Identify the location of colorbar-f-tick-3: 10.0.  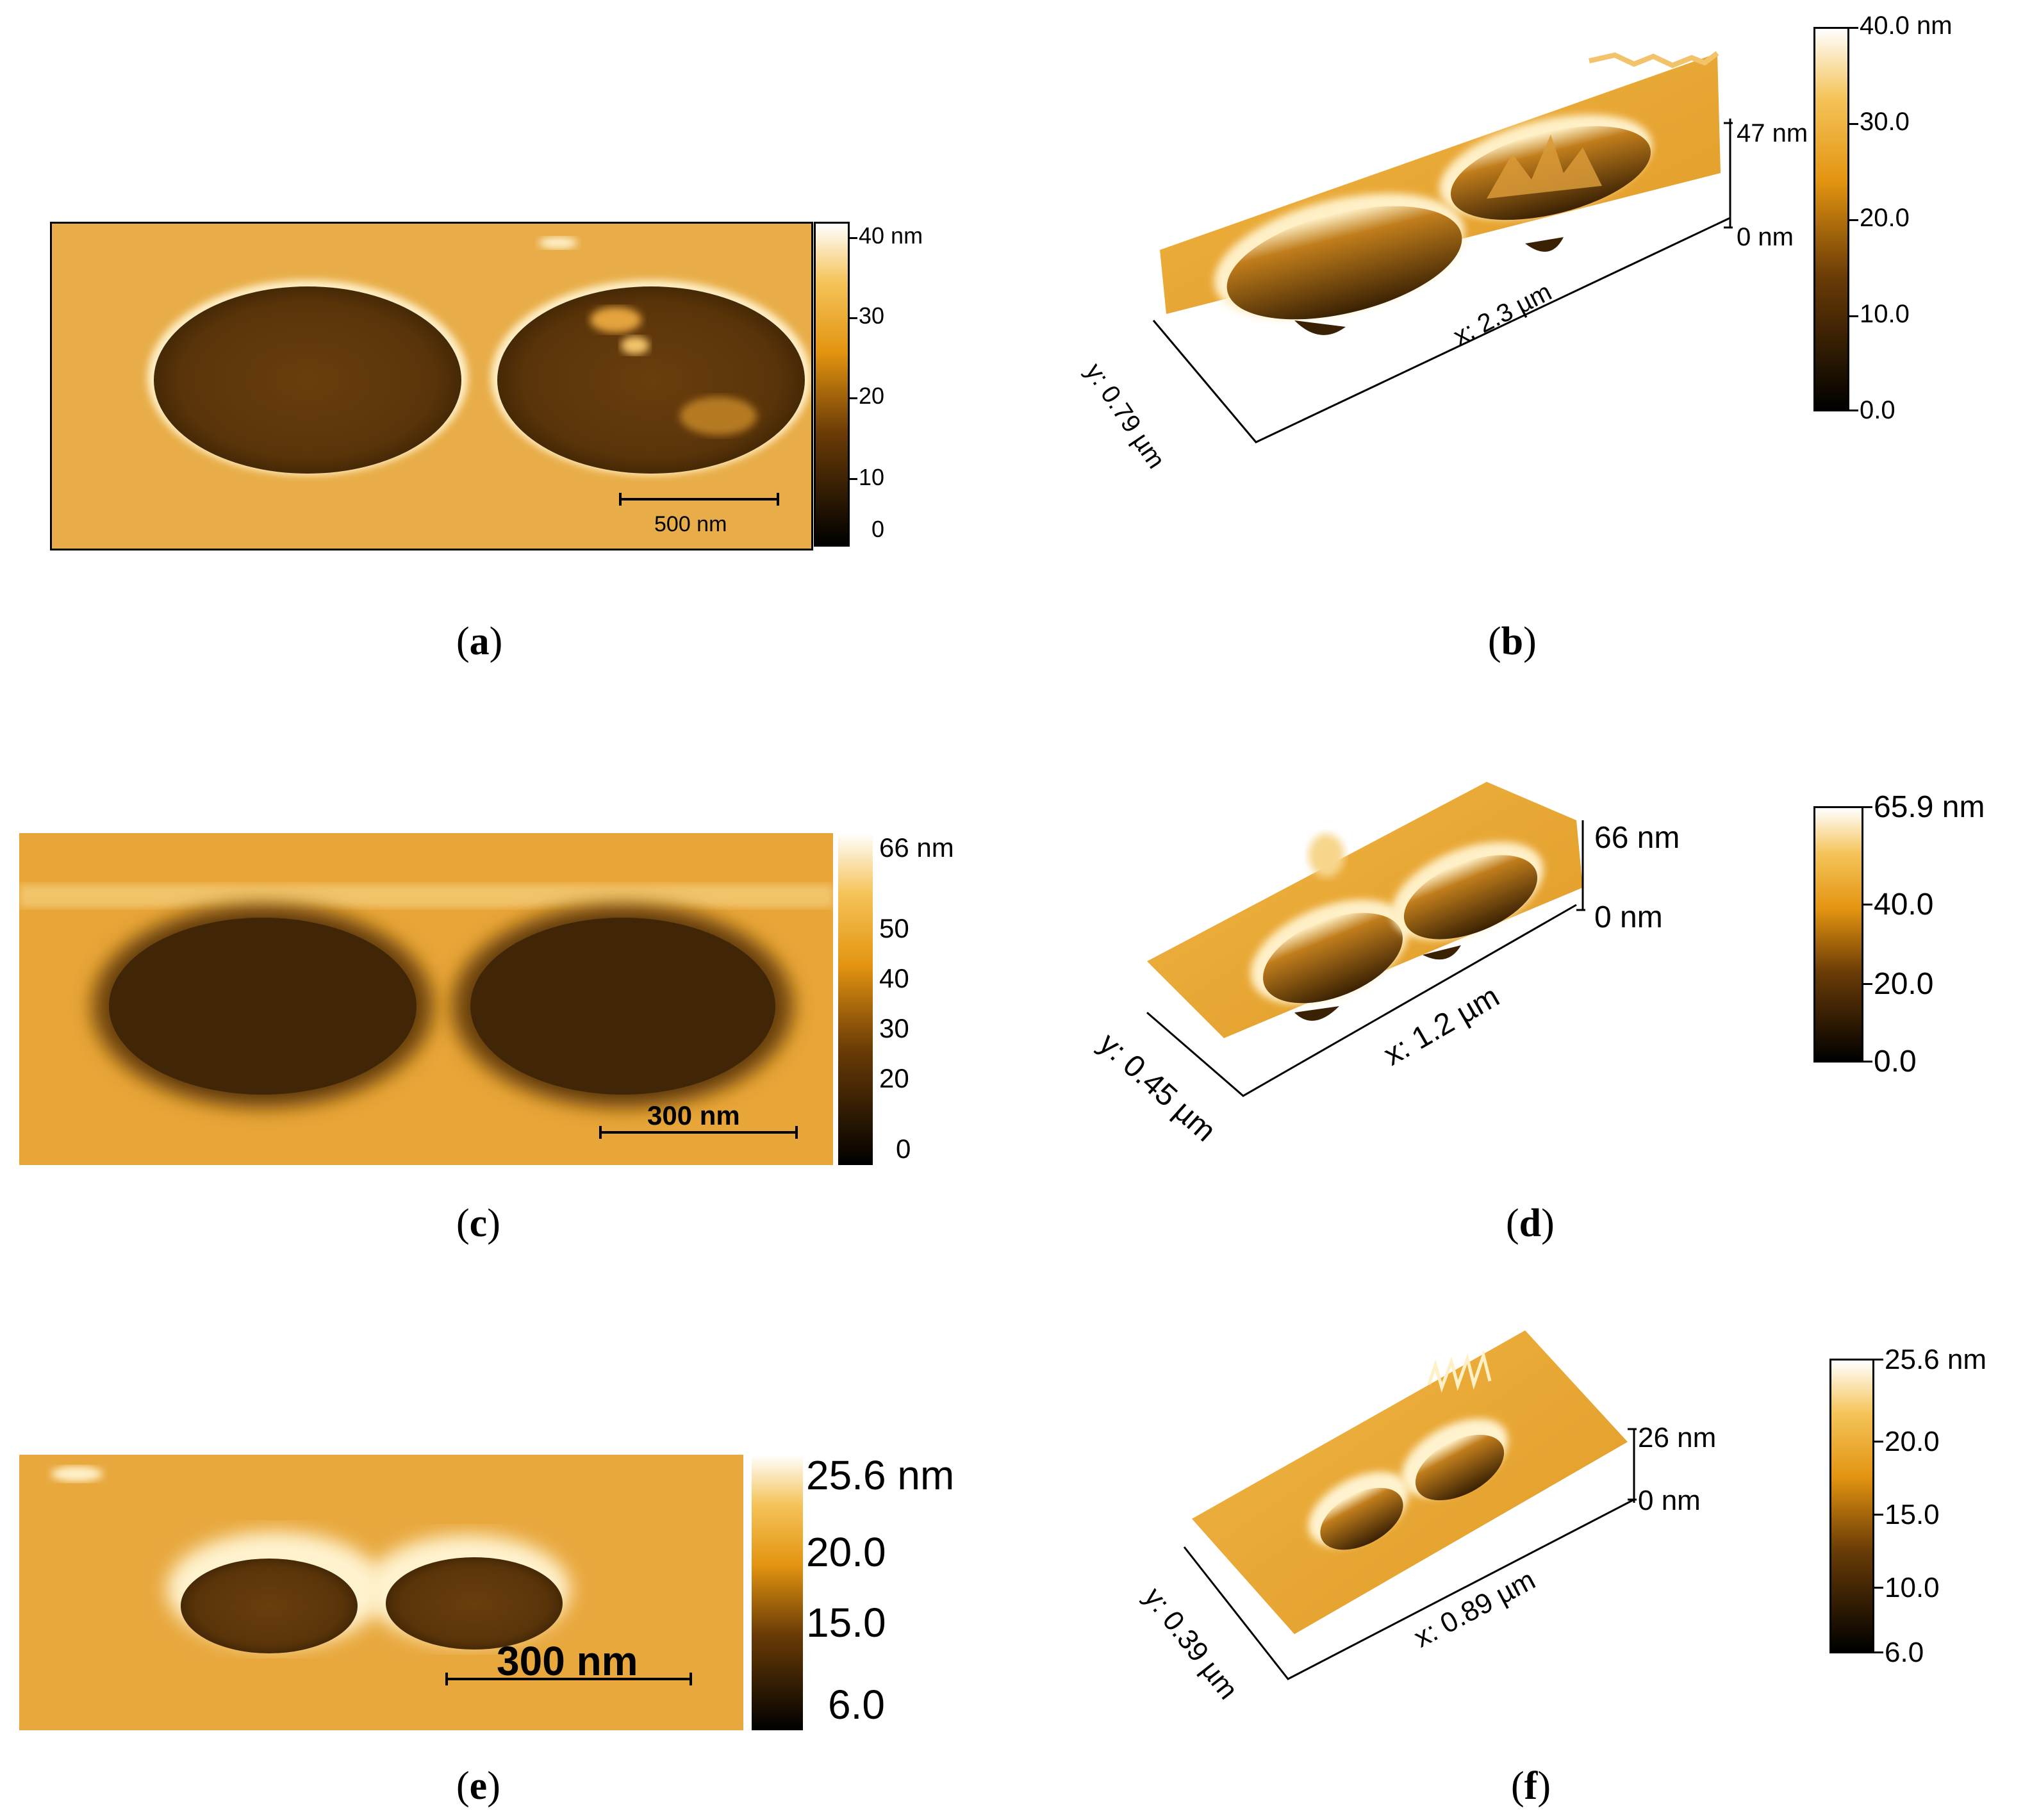
(1912, 1587).